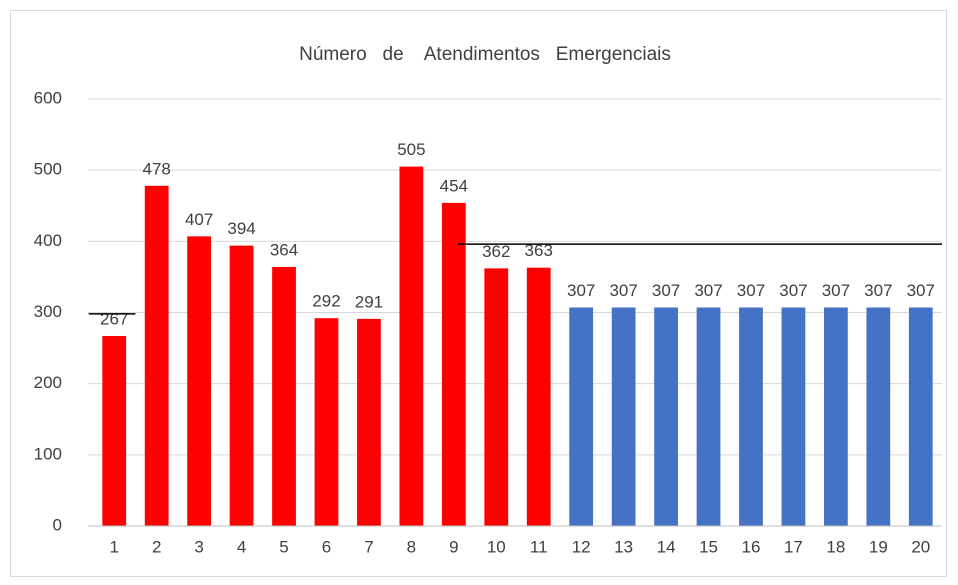 This screenshot has width=958, height=585. I want to click on data-label: 291, so click(369, 301).